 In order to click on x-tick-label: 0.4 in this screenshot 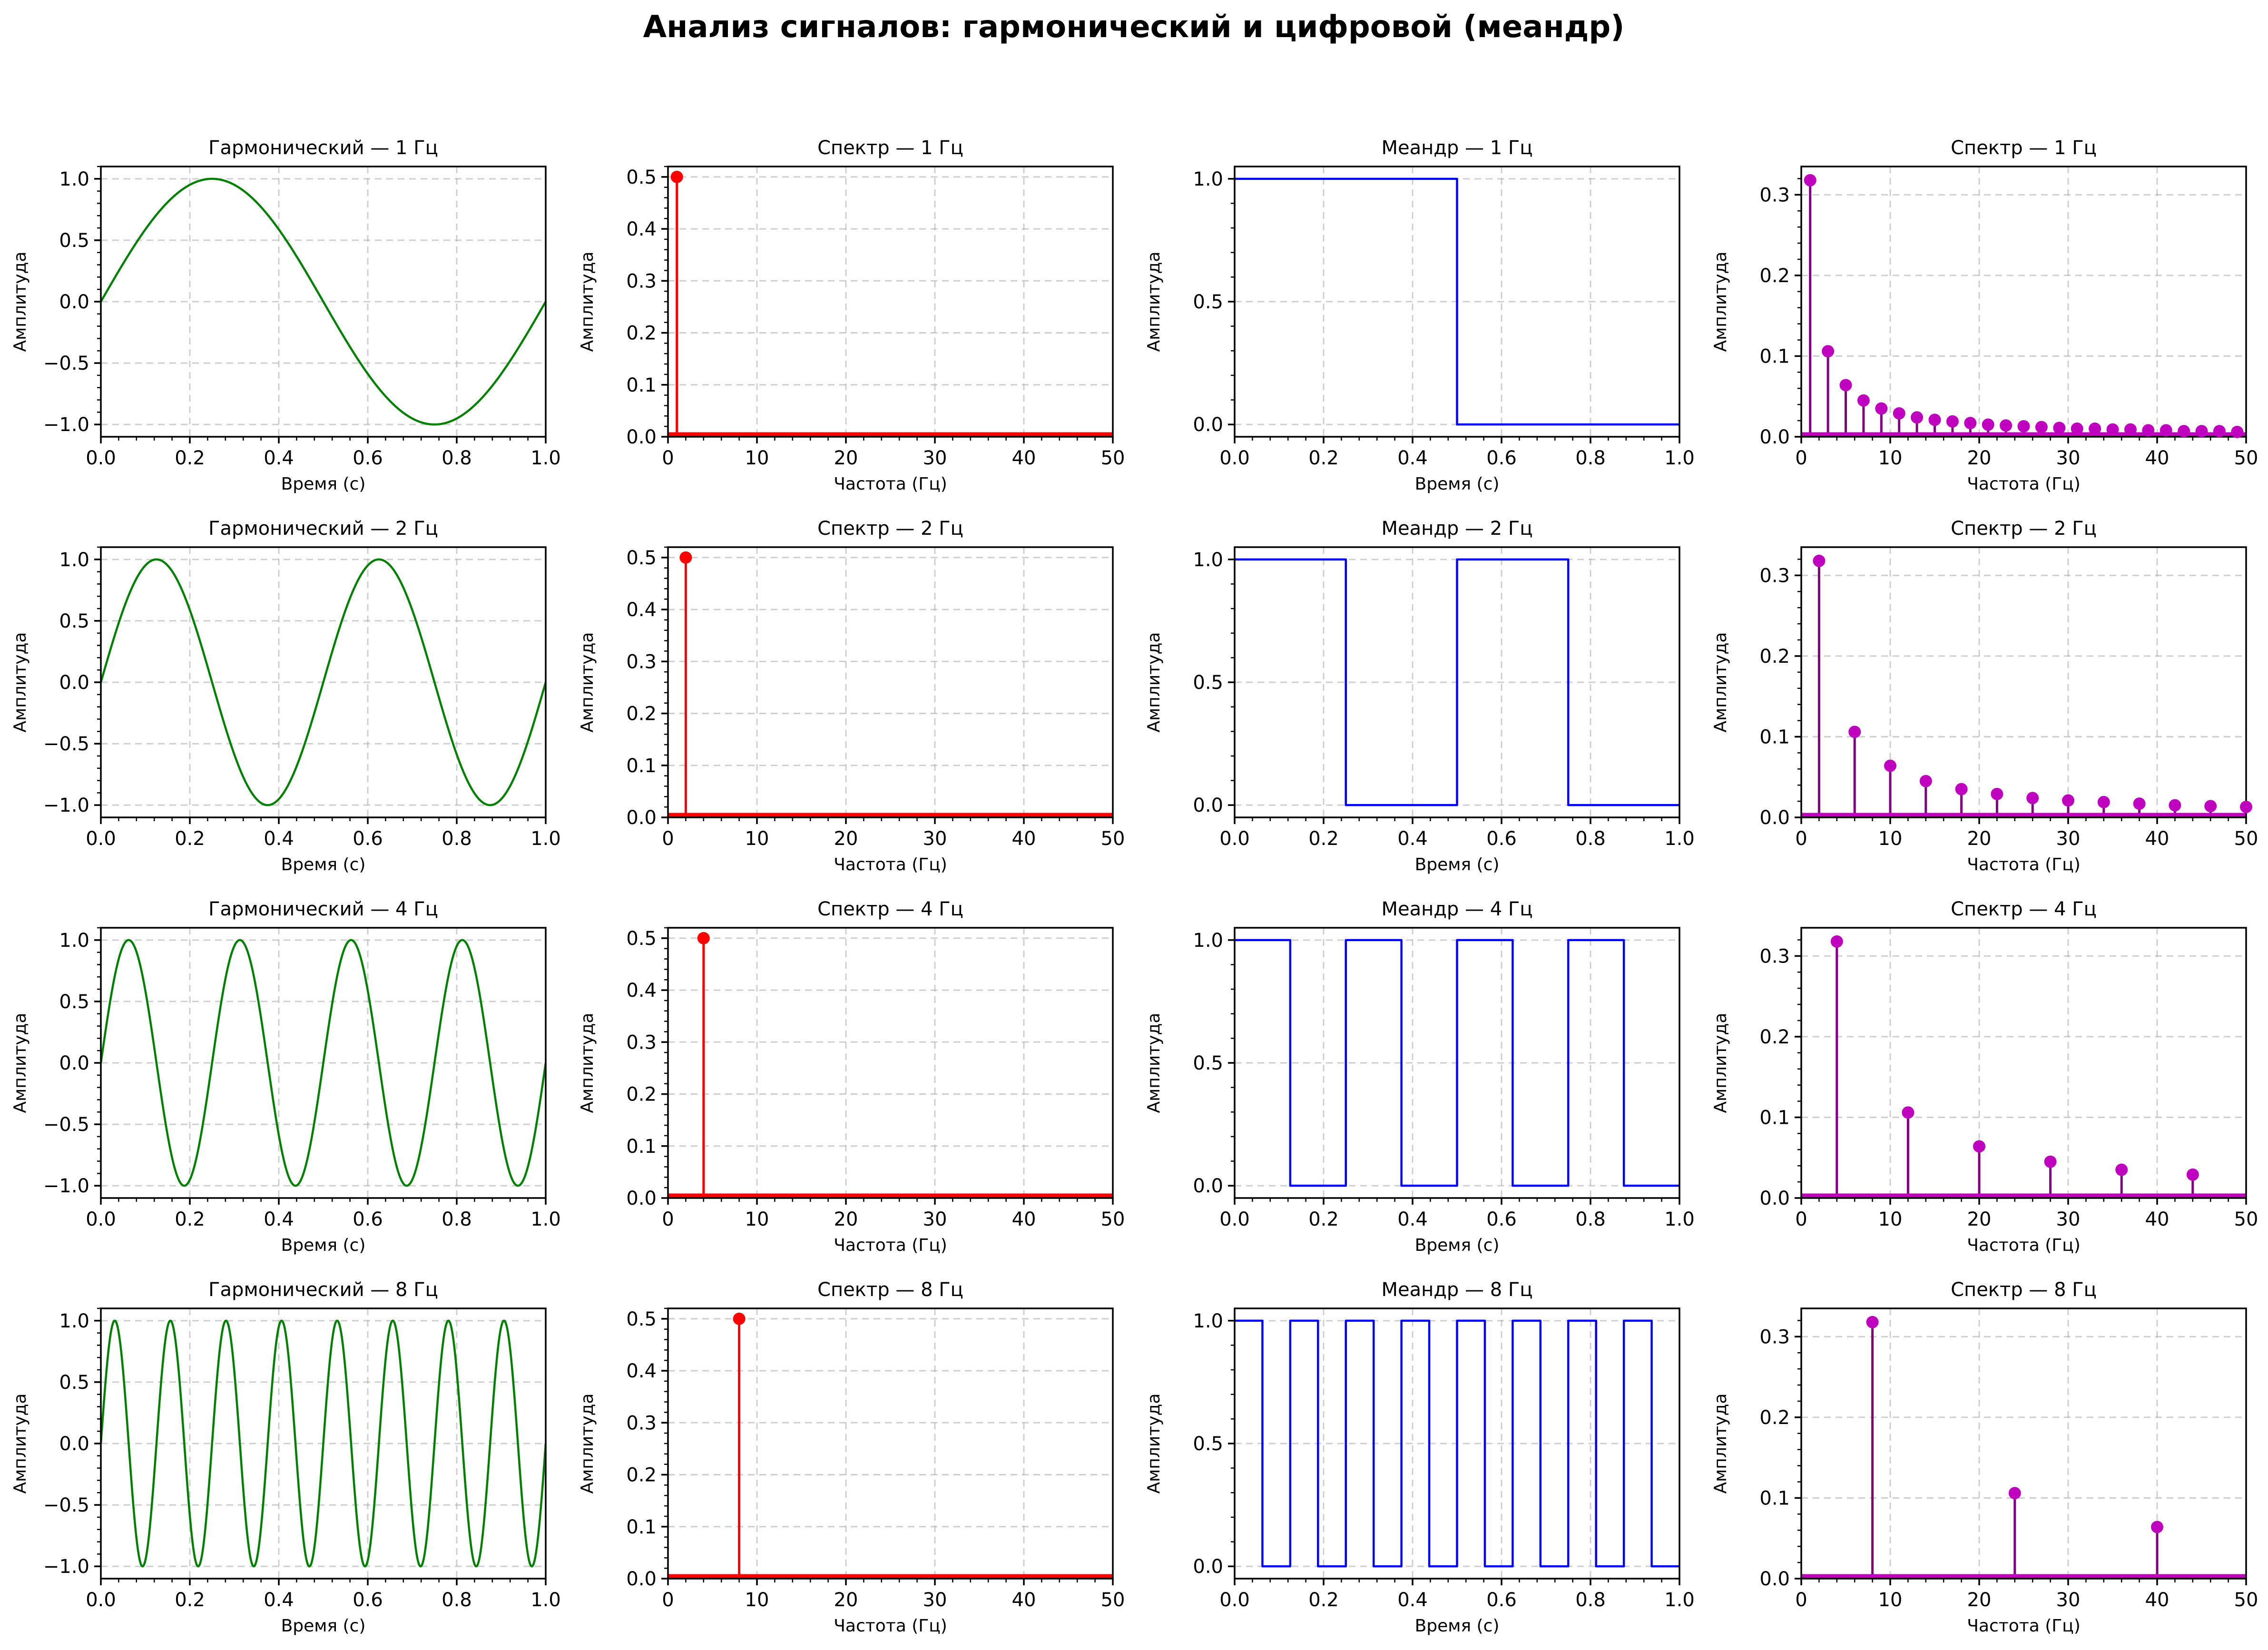, I will do `click(279, 1600)`.